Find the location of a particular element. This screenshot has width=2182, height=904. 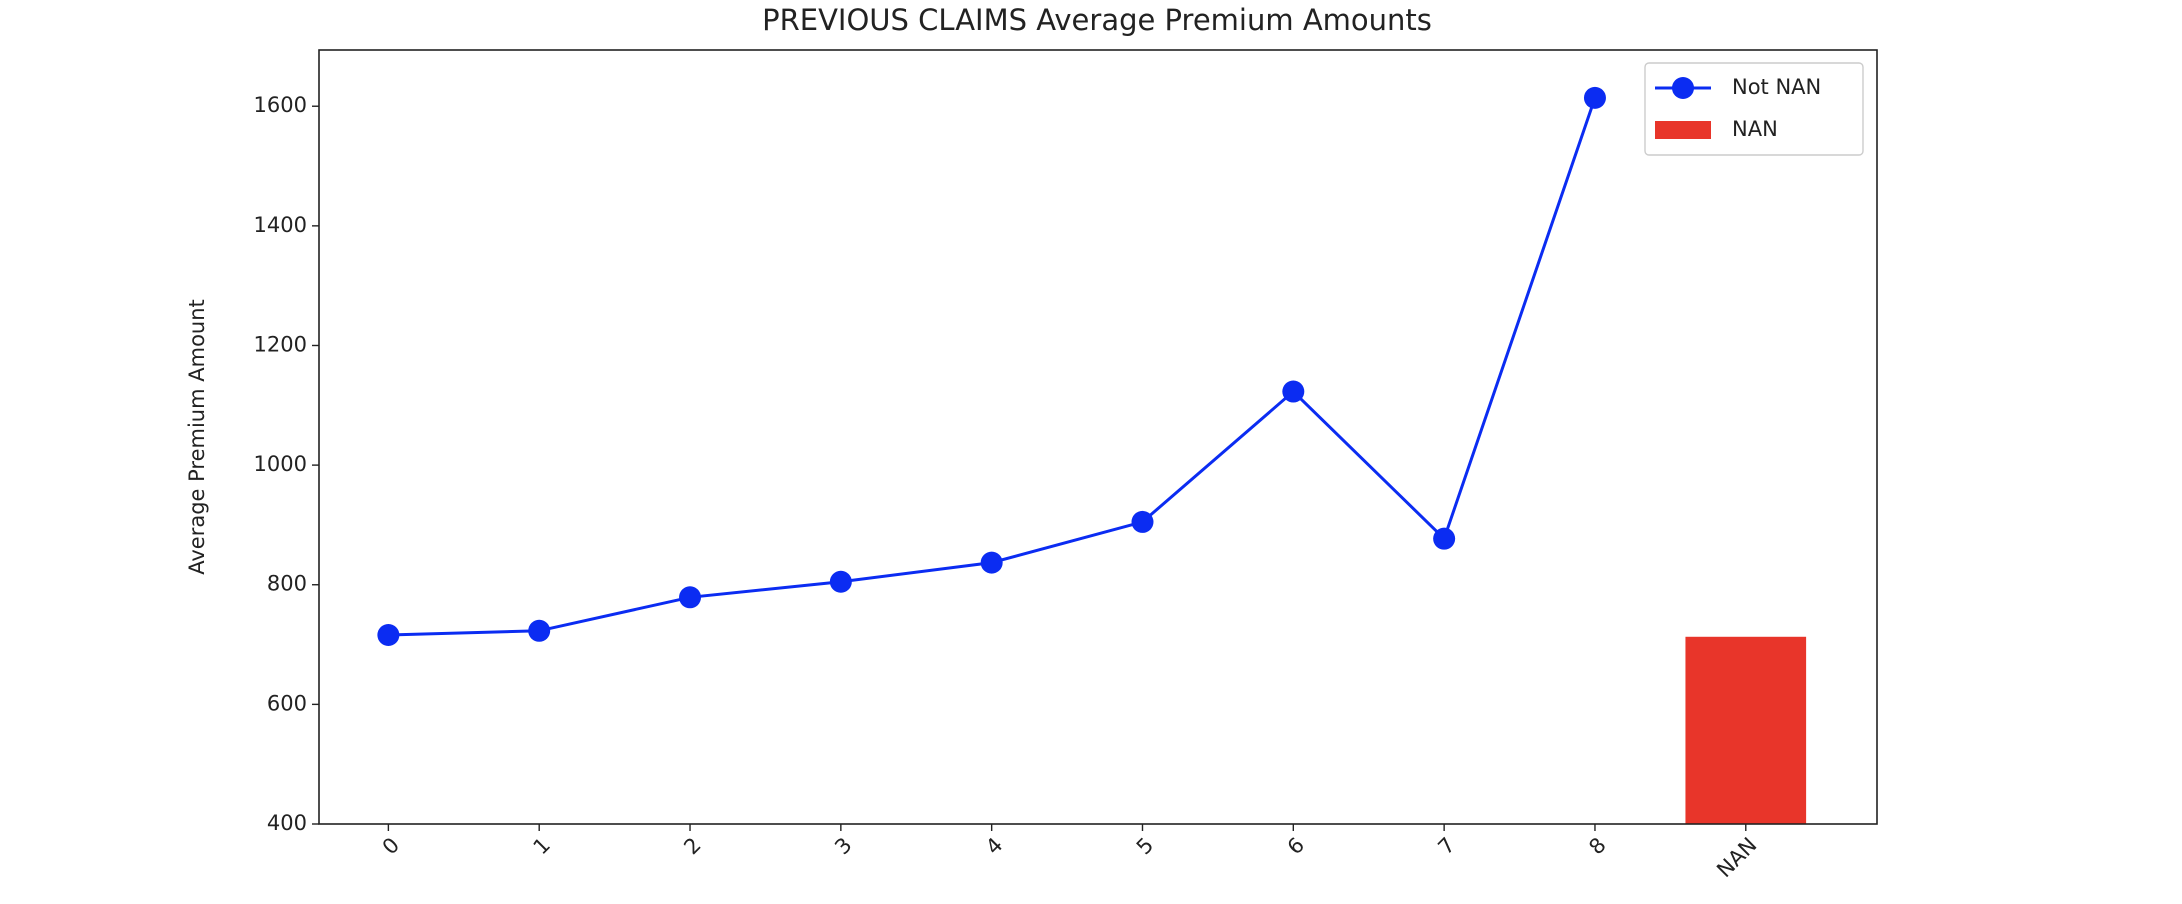

y-tick-label: 1000 is located at coordinates (280, 464).